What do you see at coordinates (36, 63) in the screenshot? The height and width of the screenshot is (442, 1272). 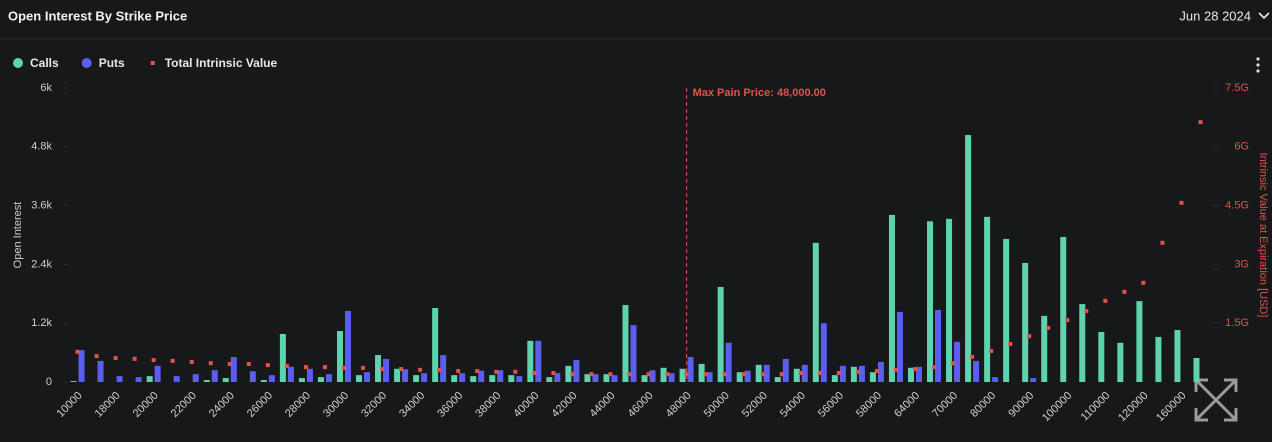 I see `legend-item: Calls` at bounding box center [36, 63].